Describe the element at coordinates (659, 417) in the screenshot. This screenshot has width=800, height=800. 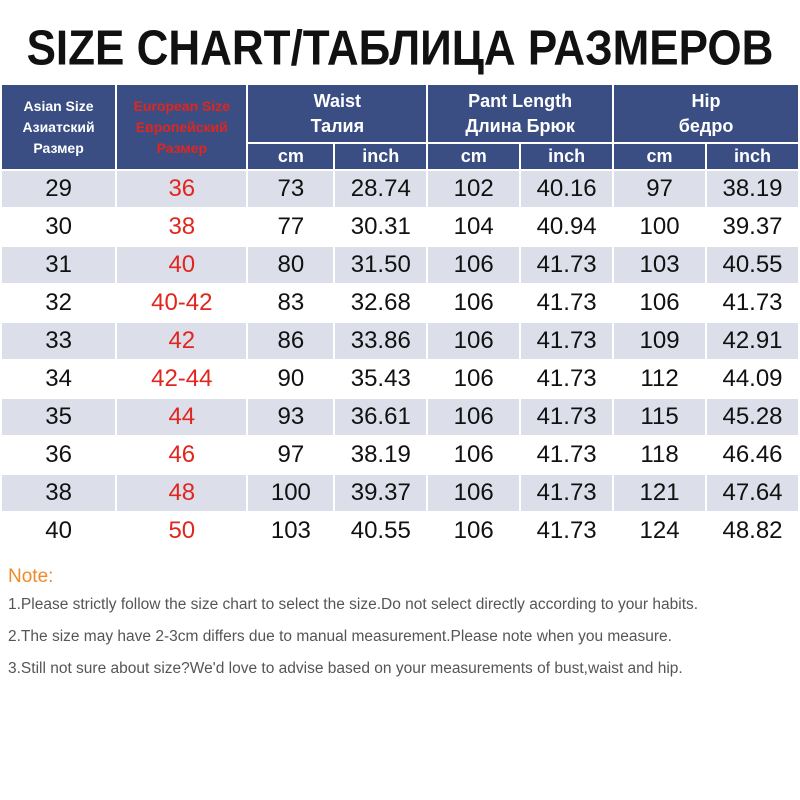
I see `hip-cm-cell: 115` at that location.